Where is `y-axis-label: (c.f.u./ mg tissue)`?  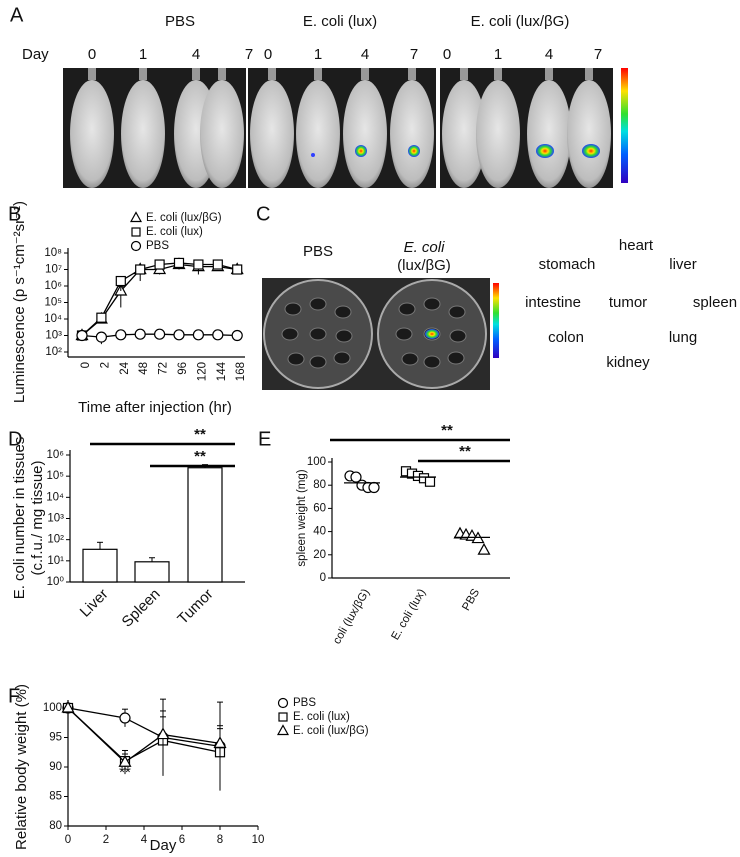 y-axis-label: (c.f.u./ mg tissue) is located at coordinates (37, 517).